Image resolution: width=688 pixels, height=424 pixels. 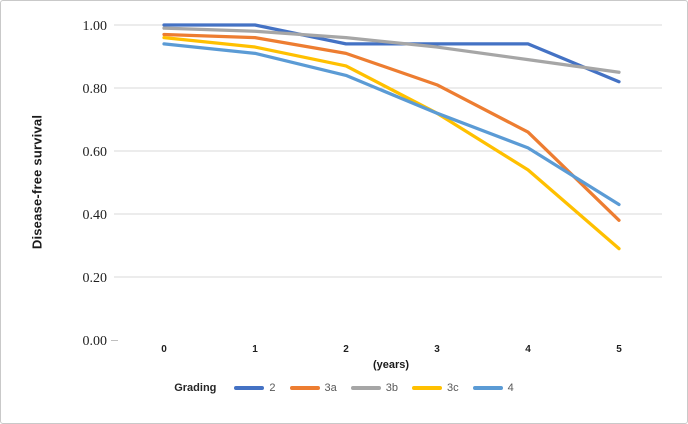 I want to click on x-tick-label: 1, so click(x=255, y=349).